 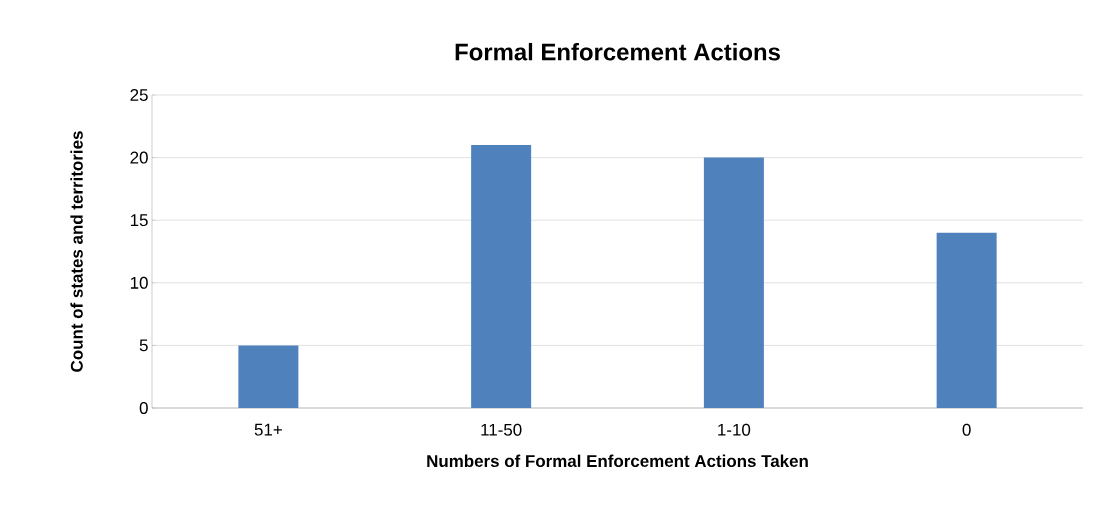 What do you see at coordinates (966, 429) in the screenshot?
I see `x-tick-label: 0` at bounding box center [966, 429].